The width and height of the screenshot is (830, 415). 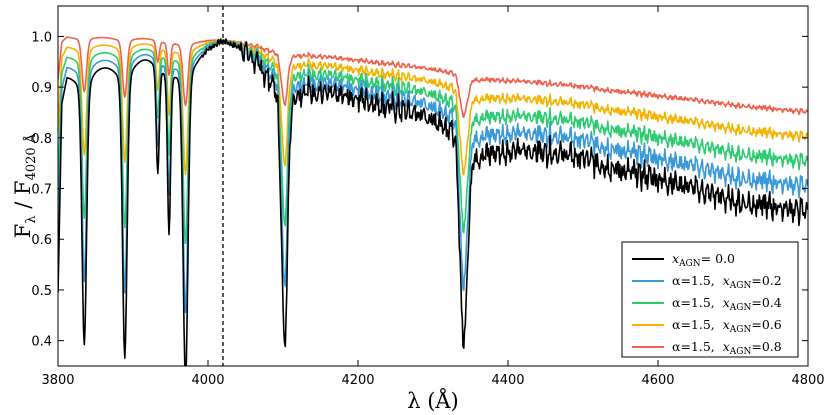 What do you see at coordinates (57, 380) in the screenshot?
I see `x-tick-label: 3800` at bounding box center [57, 380].